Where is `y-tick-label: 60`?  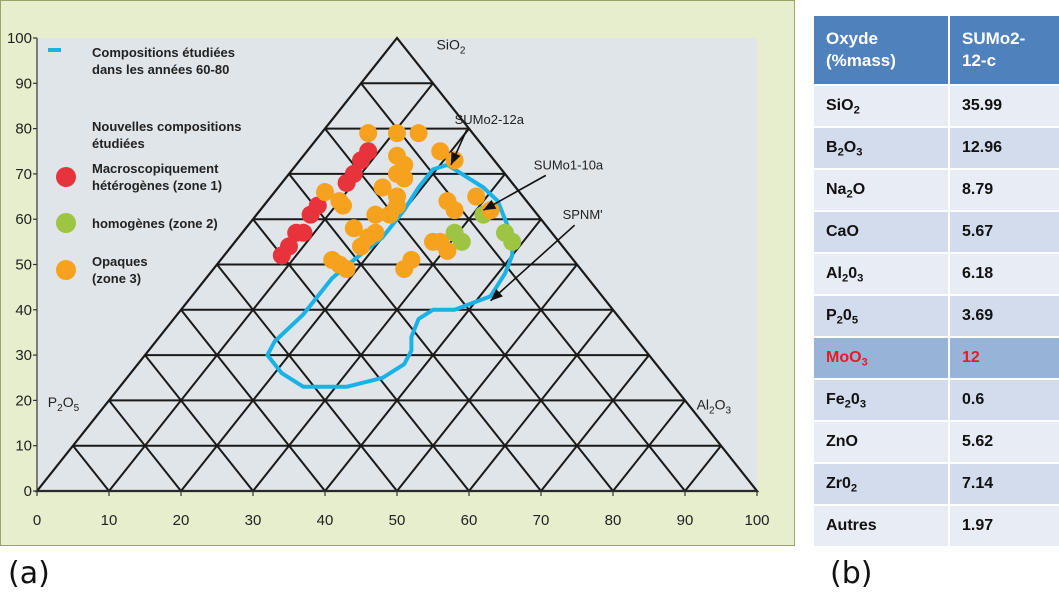
y-tick-label: 60 is located at coordinates (23, 219).